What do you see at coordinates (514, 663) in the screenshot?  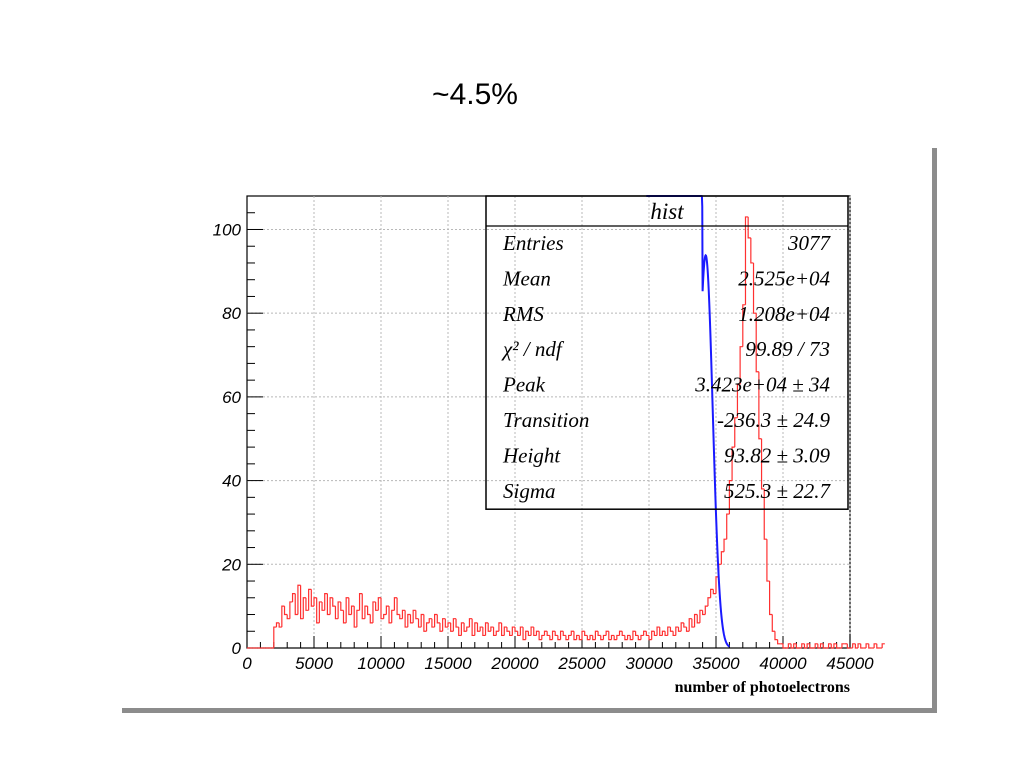 I see `x-tick-label-4: 20000` at bounding box center [514, 663].